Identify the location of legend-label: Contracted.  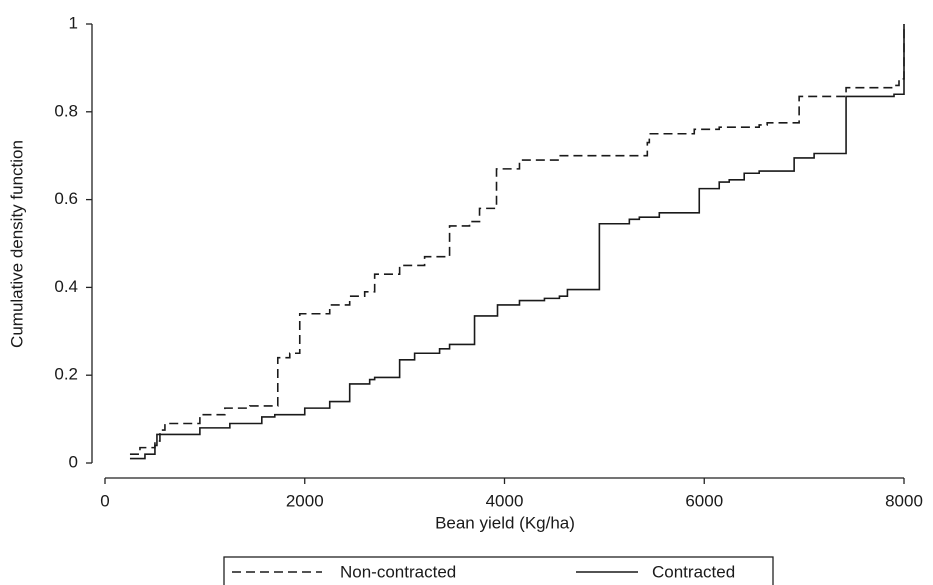
(693, 571).